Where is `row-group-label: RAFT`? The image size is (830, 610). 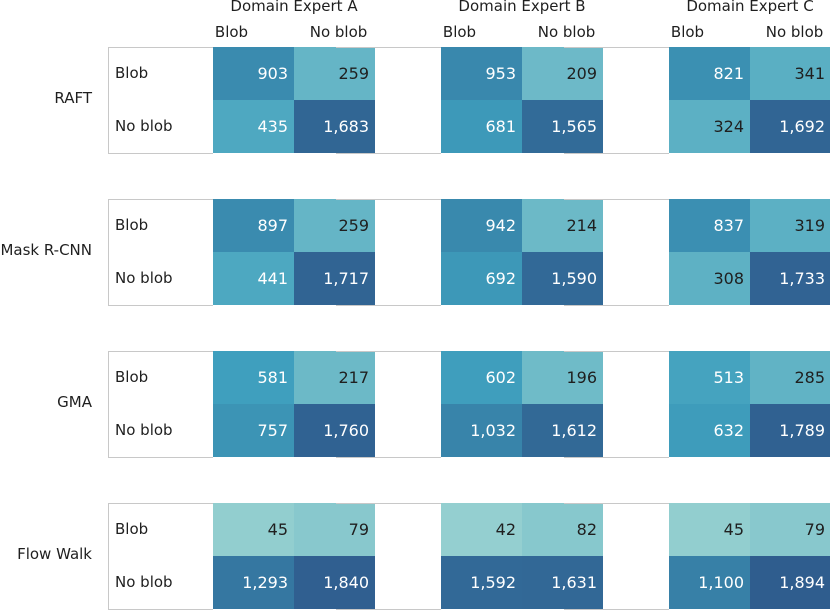 row-group-label: RAFT is located at coordinates (73, 98).